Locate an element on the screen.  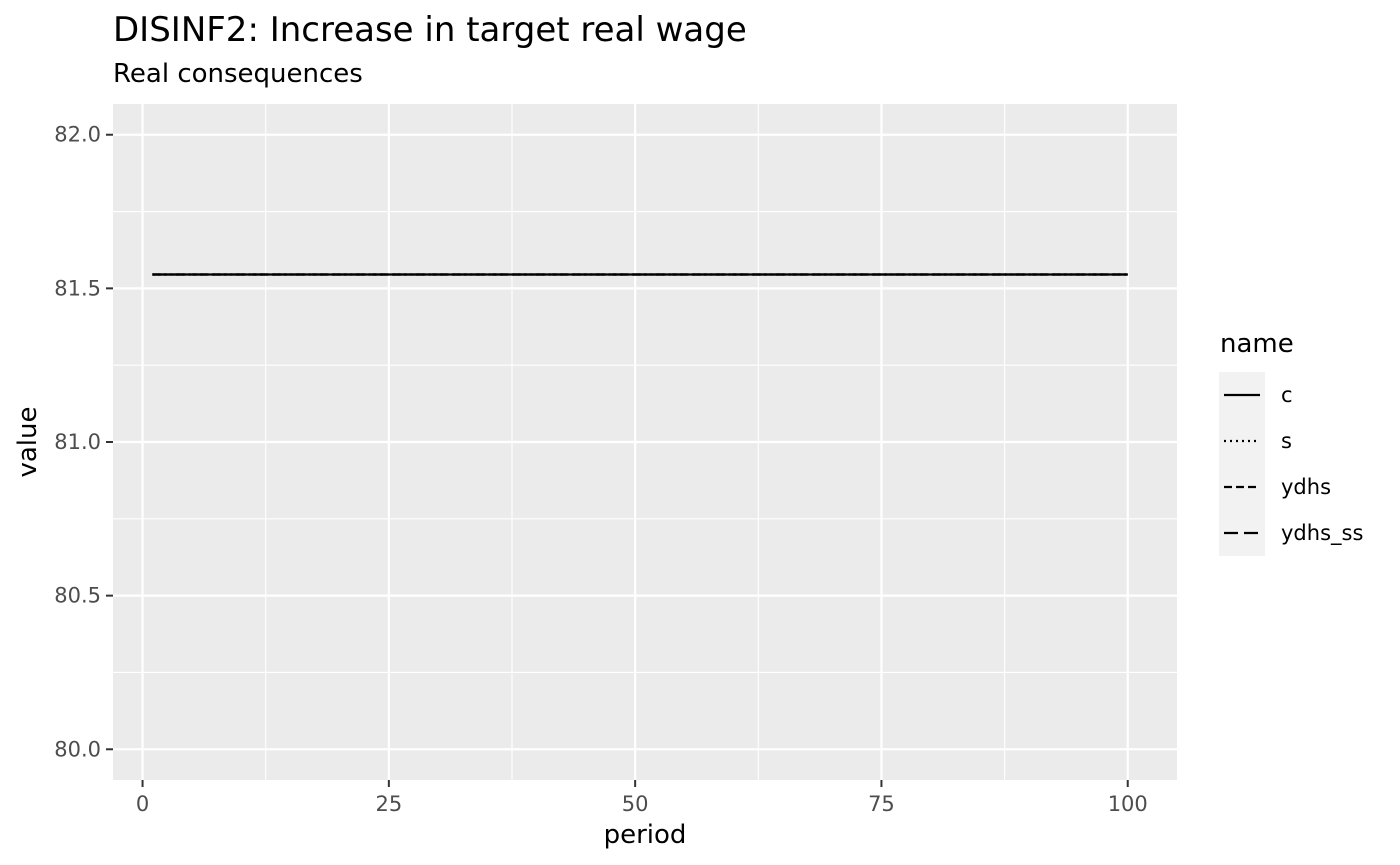
y-axis: 80.0 80.5 81.0 81.5 82.0 is located at coordinates (83, 442).